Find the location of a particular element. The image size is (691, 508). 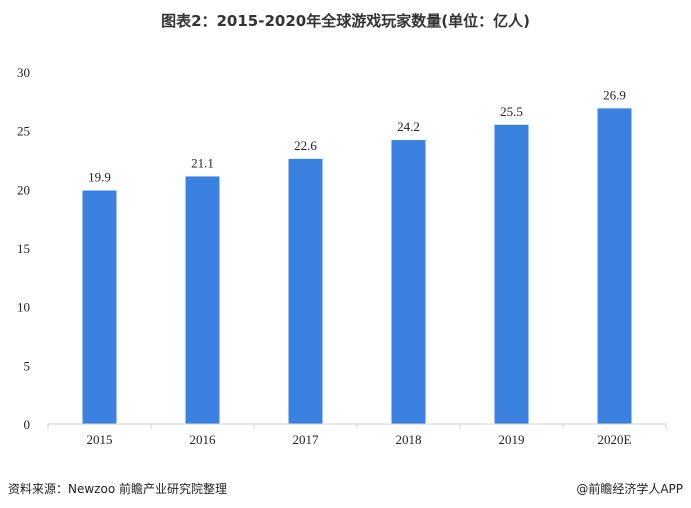

y-tick-label: 25 is located at coordinates (23, 131).